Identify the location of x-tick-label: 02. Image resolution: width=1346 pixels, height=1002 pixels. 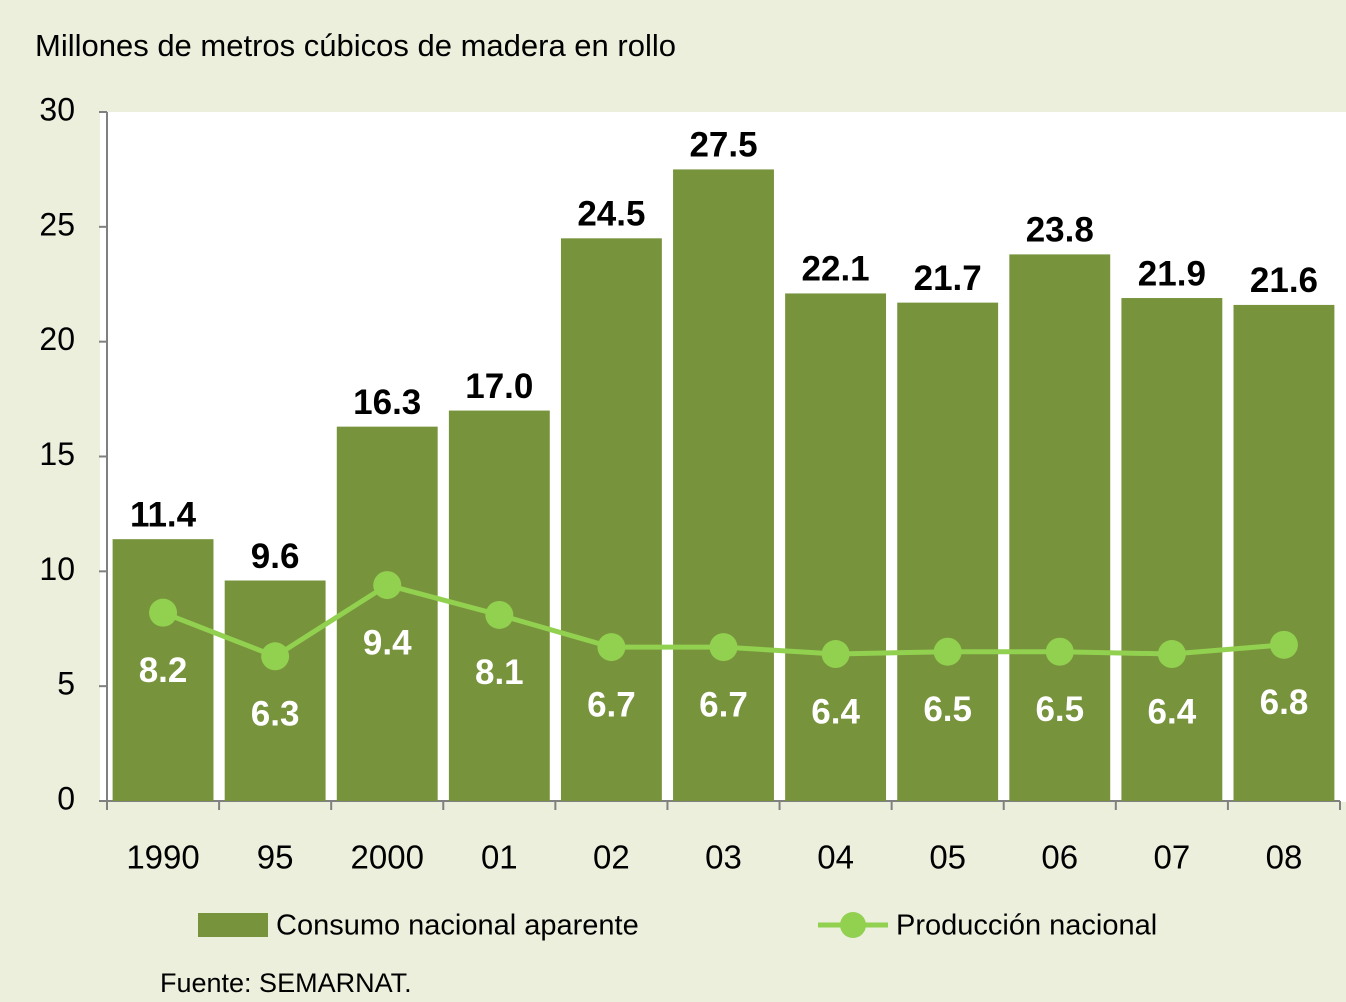
(611, 857).